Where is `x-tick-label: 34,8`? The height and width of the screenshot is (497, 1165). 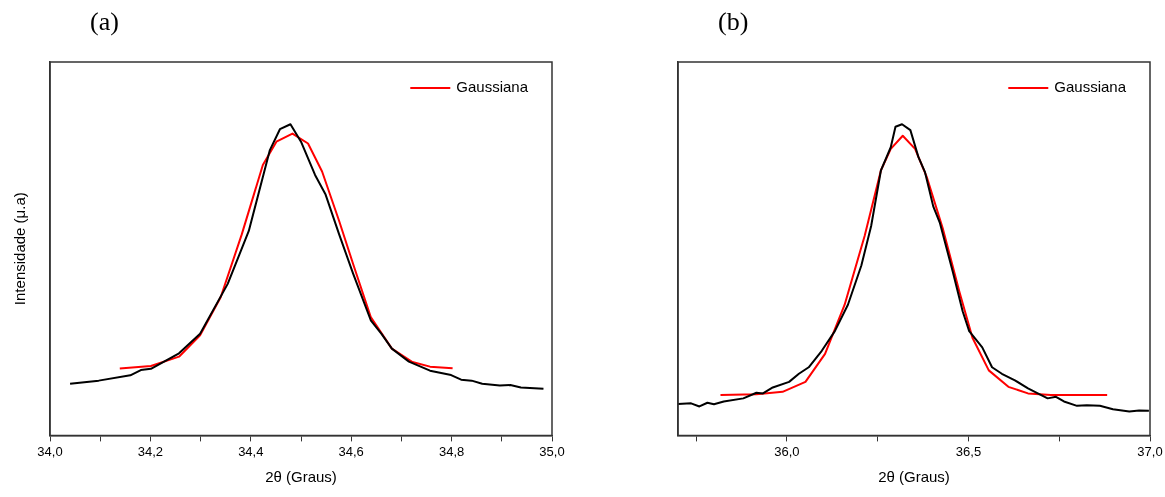
x-tick-label: 34,8 is located at coordinates (451, 451).